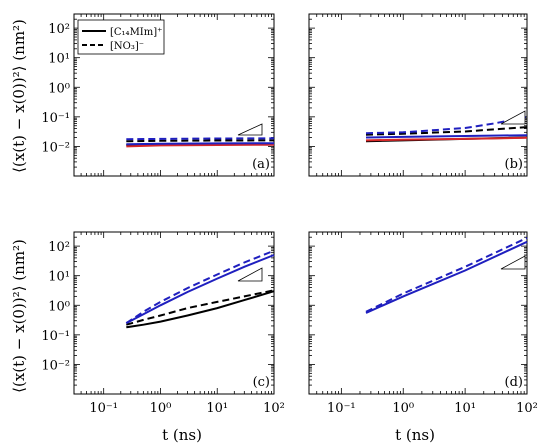  What do you see at coordinates (136, 32) in the screenshot?
I see `legend-label: [C₁₄MIm]⁺` at bounding box center [136, 32].